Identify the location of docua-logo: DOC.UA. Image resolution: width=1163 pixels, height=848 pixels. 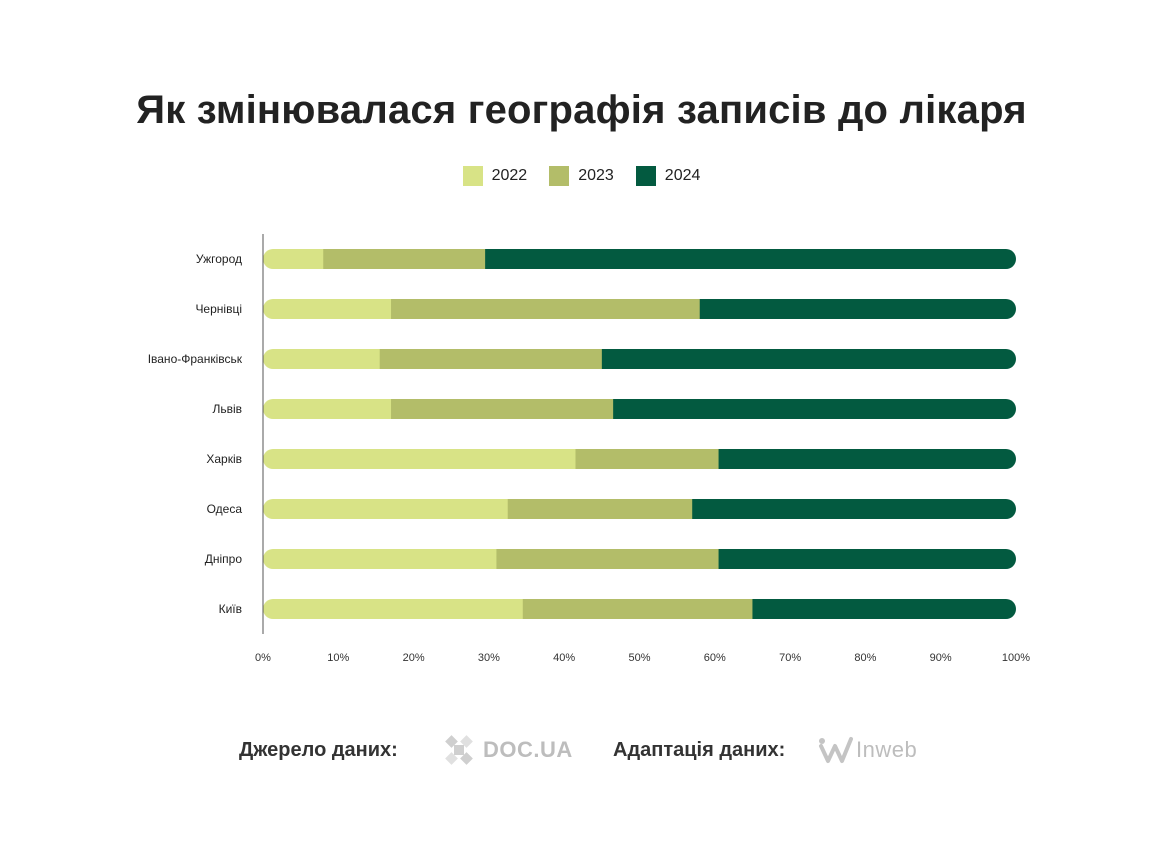
(508, 750).